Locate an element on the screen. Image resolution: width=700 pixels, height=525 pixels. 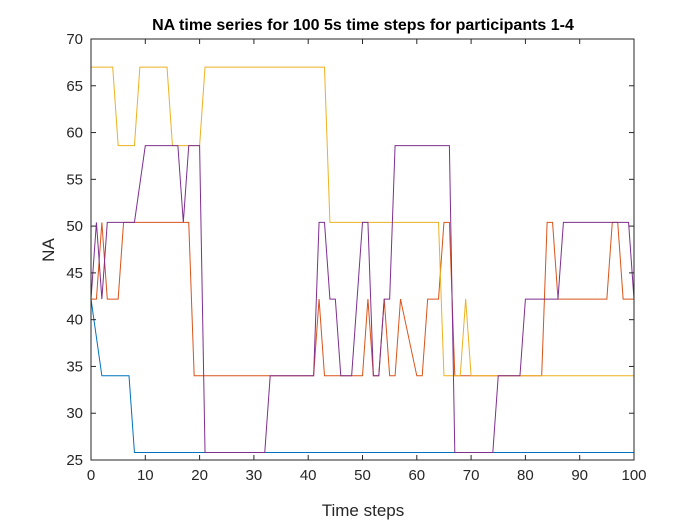
y-tick-label: 55 is located at coordinates (74, 179).